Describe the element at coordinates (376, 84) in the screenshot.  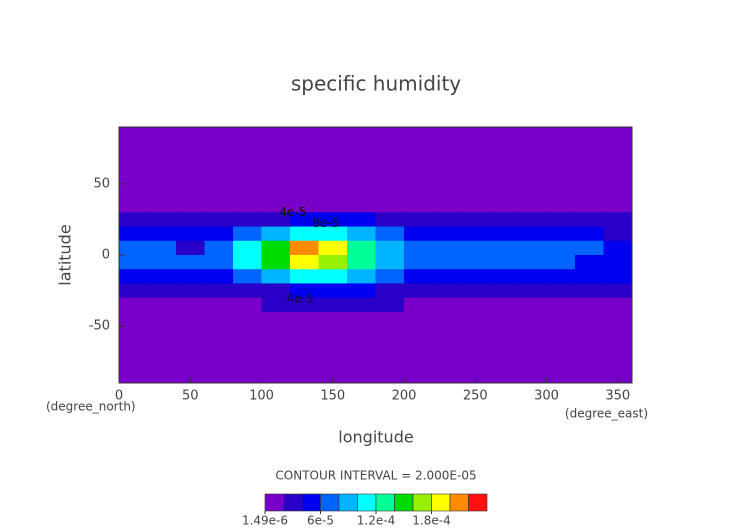
I see `chart-title: specific humidity` at that location.